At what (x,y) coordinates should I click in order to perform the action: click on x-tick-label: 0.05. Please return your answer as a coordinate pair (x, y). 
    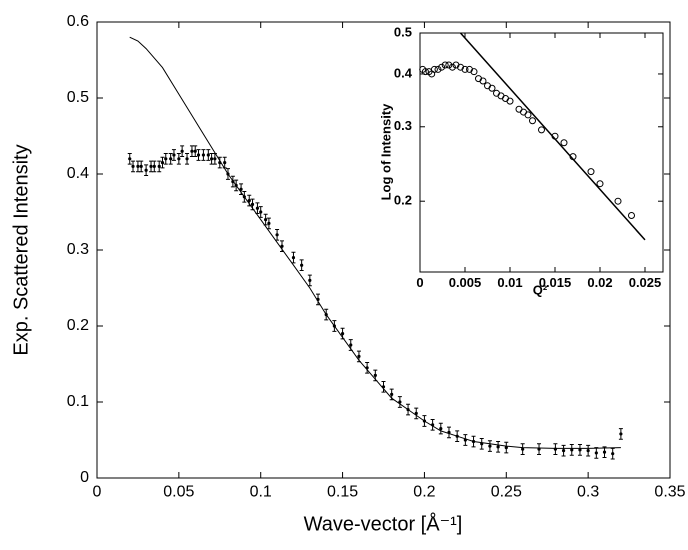
    Looking at the image, I should click on (178, 492).